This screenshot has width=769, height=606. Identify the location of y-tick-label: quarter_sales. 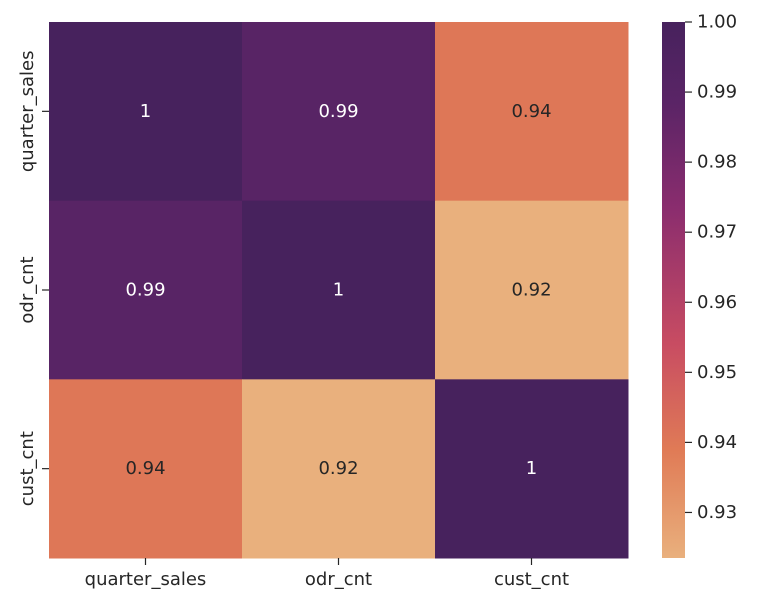
(27, 111).